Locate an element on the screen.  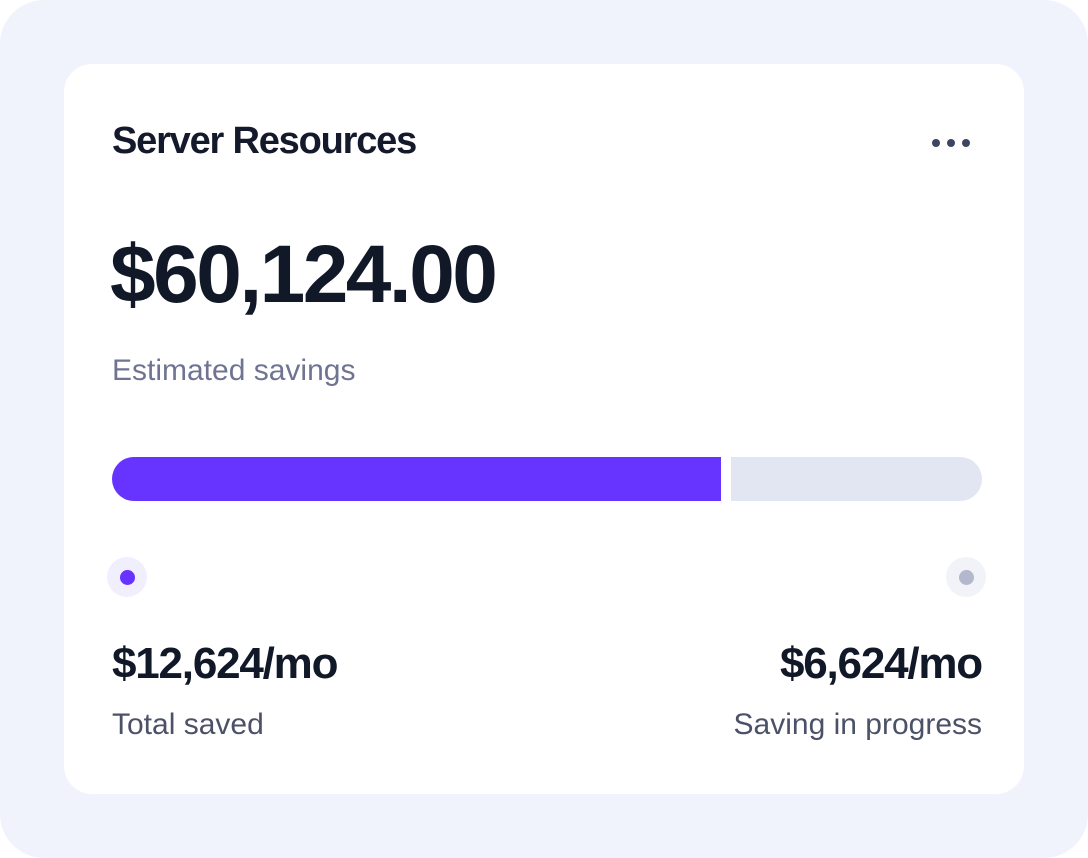
savings-progress-bar is located at coordinates (547, 479).